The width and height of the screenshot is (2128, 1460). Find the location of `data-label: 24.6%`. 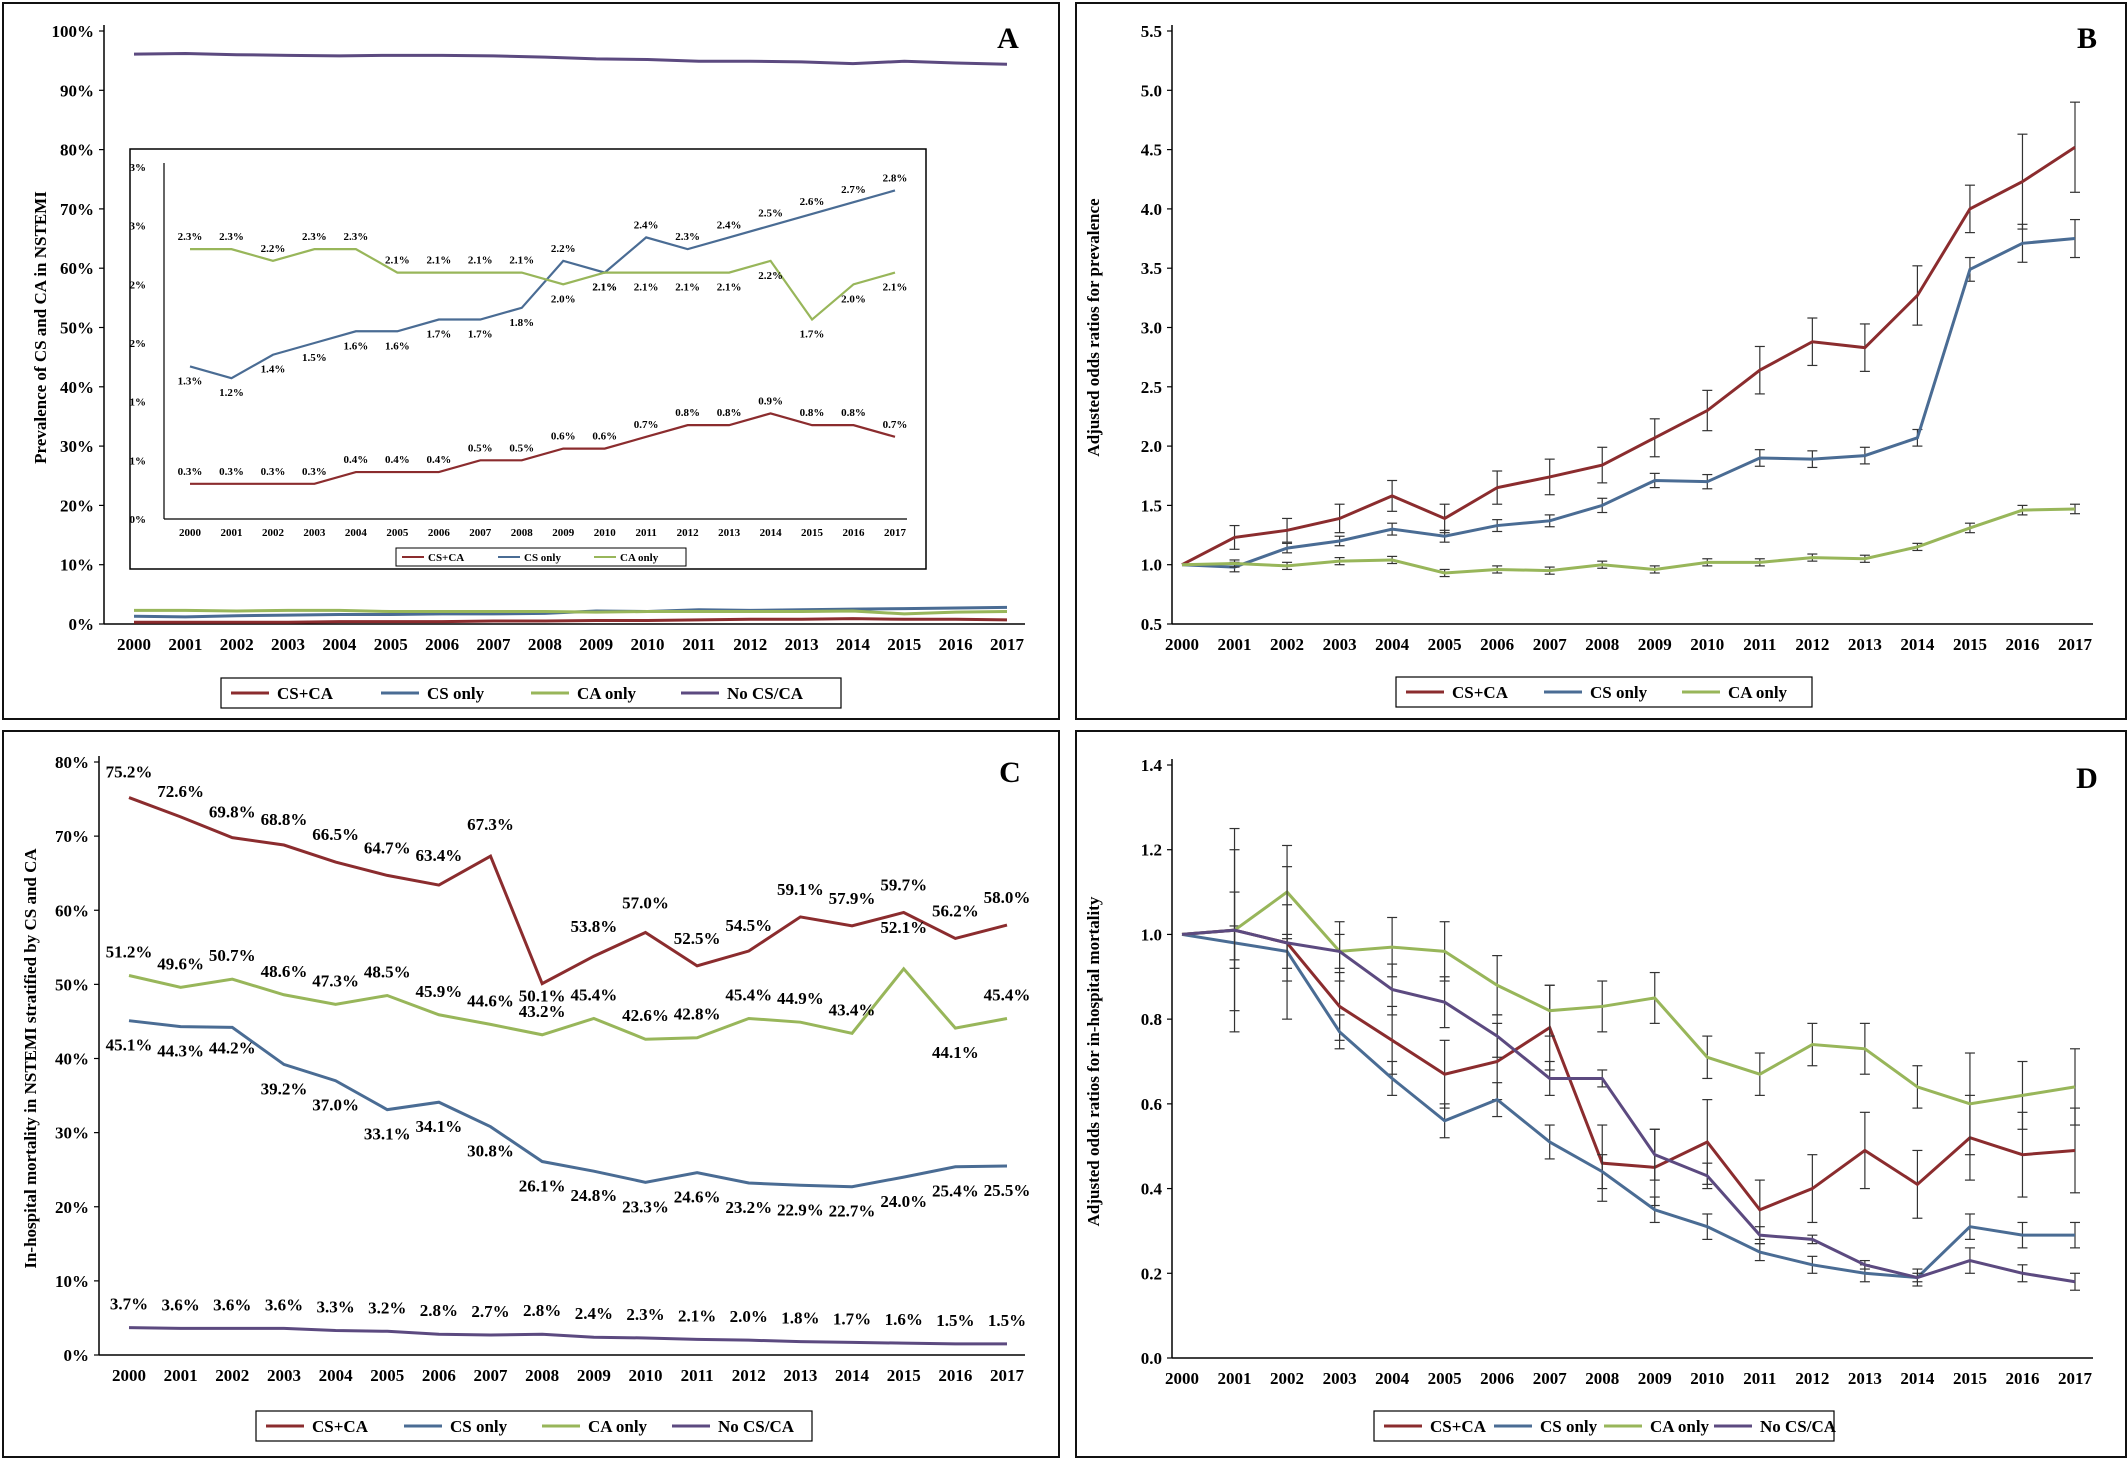

data-label: 24.6% is located at coordinates (697, 1197).